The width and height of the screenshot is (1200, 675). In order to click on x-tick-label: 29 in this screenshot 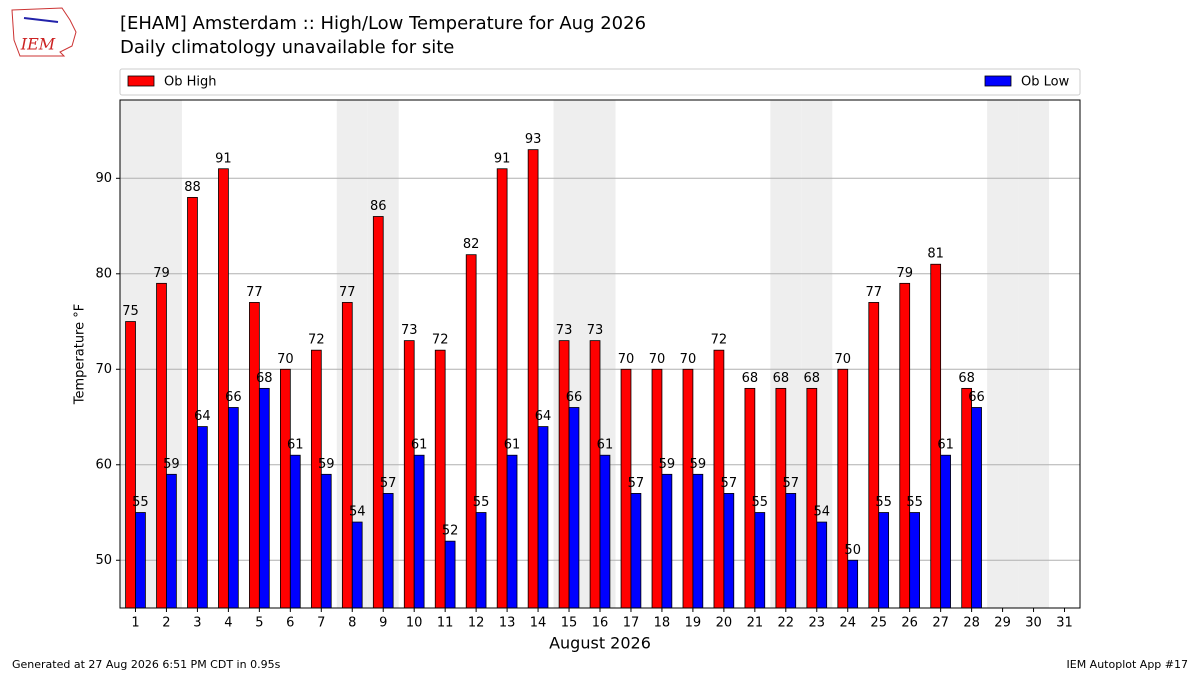, I will do `click(1002, 623)`.